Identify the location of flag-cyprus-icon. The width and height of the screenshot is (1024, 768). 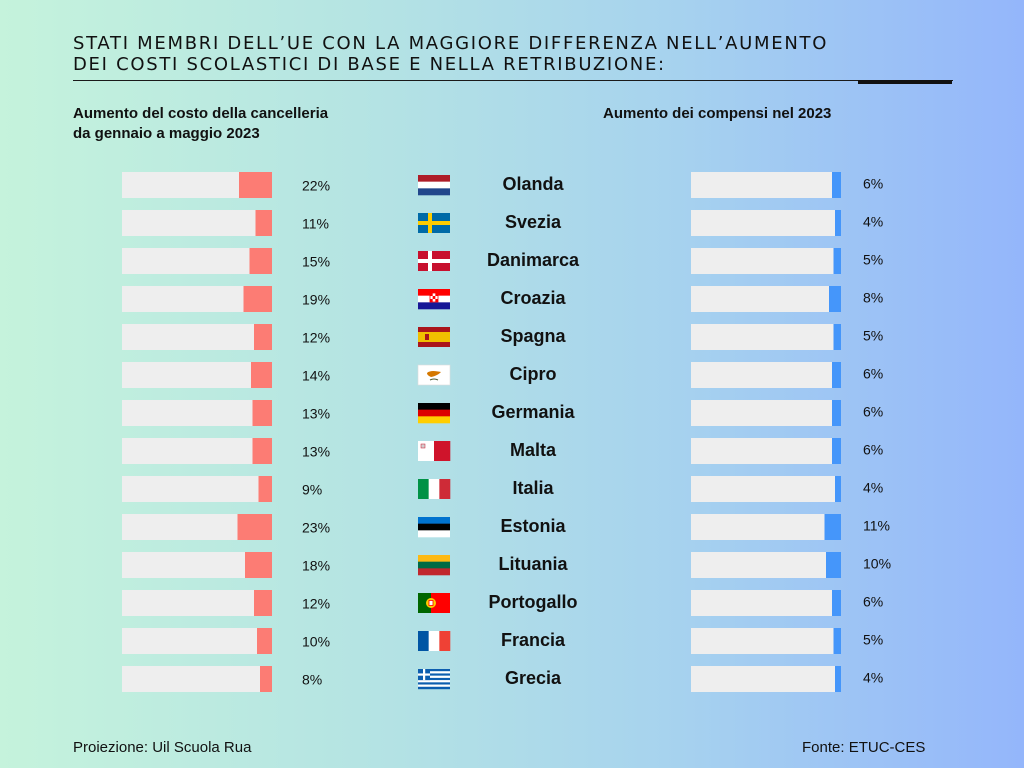
(434, 375).